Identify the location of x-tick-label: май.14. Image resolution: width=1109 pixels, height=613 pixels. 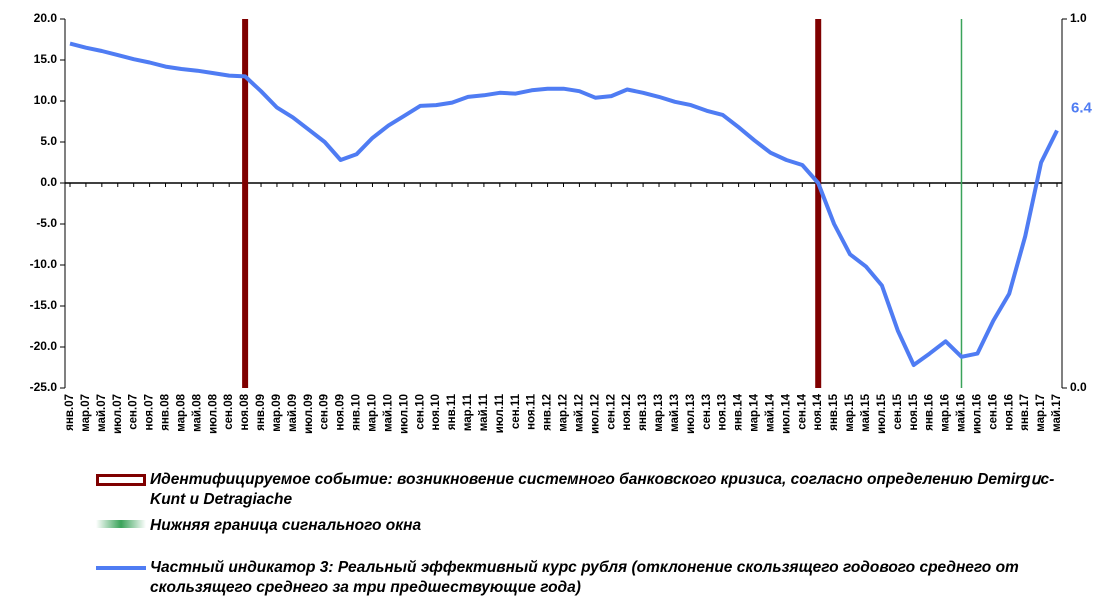
(770, 412).